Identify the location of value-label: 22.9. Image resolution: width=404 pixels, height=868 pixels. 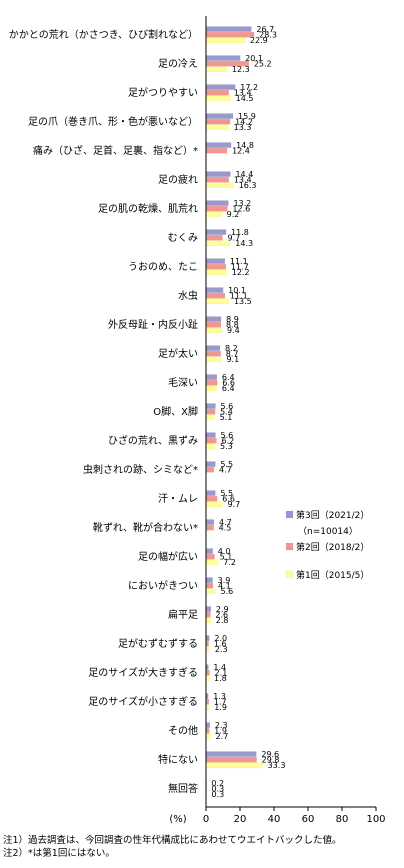
(259, 40).